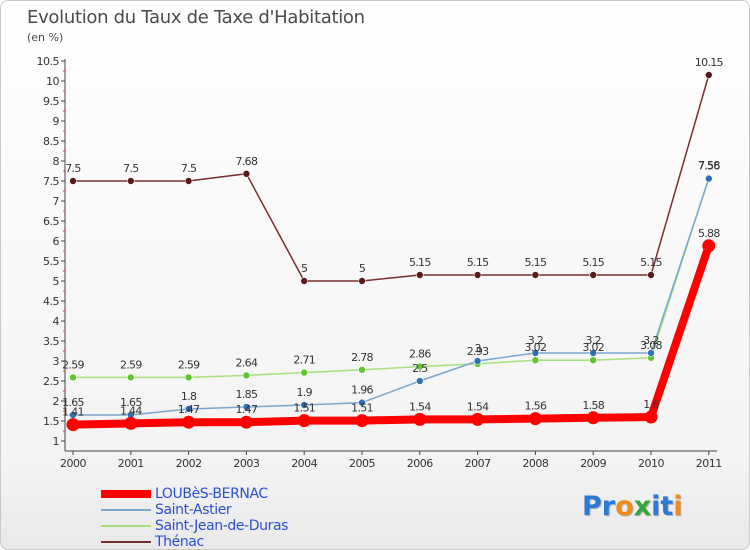 The width and height of the screenshot is (750, 550). Describe the element at coordinates (593, 463) in the screenshot. I see `x-tick-label: 2009` at that location.